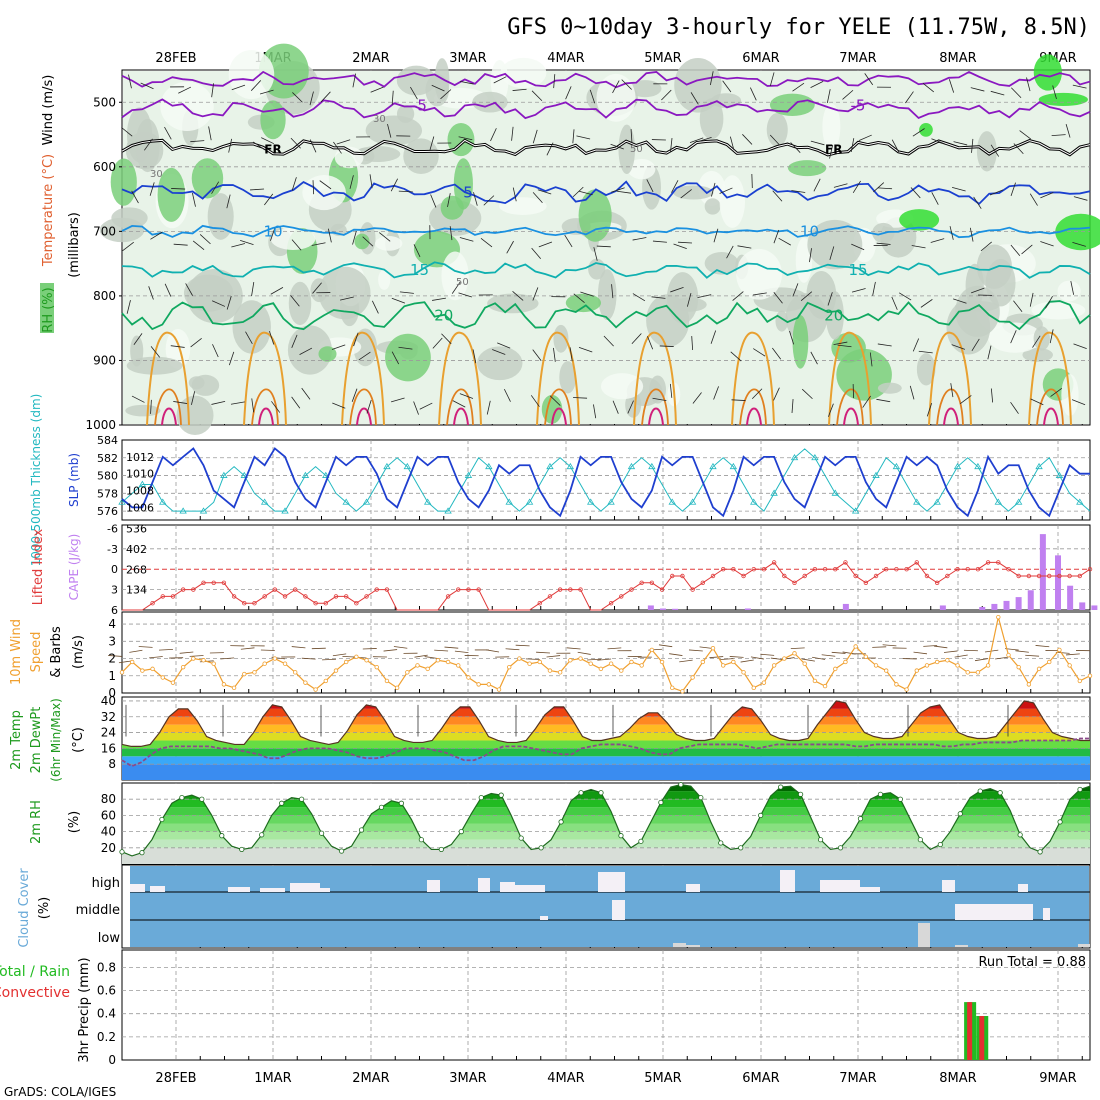 Image resolution: width=1100 pixels, height=1100 pixels. Describe the element at coordinates (760, 1078) in the screenshot. I see `date-label-bottom-6MAR: 6MAR` at that location.